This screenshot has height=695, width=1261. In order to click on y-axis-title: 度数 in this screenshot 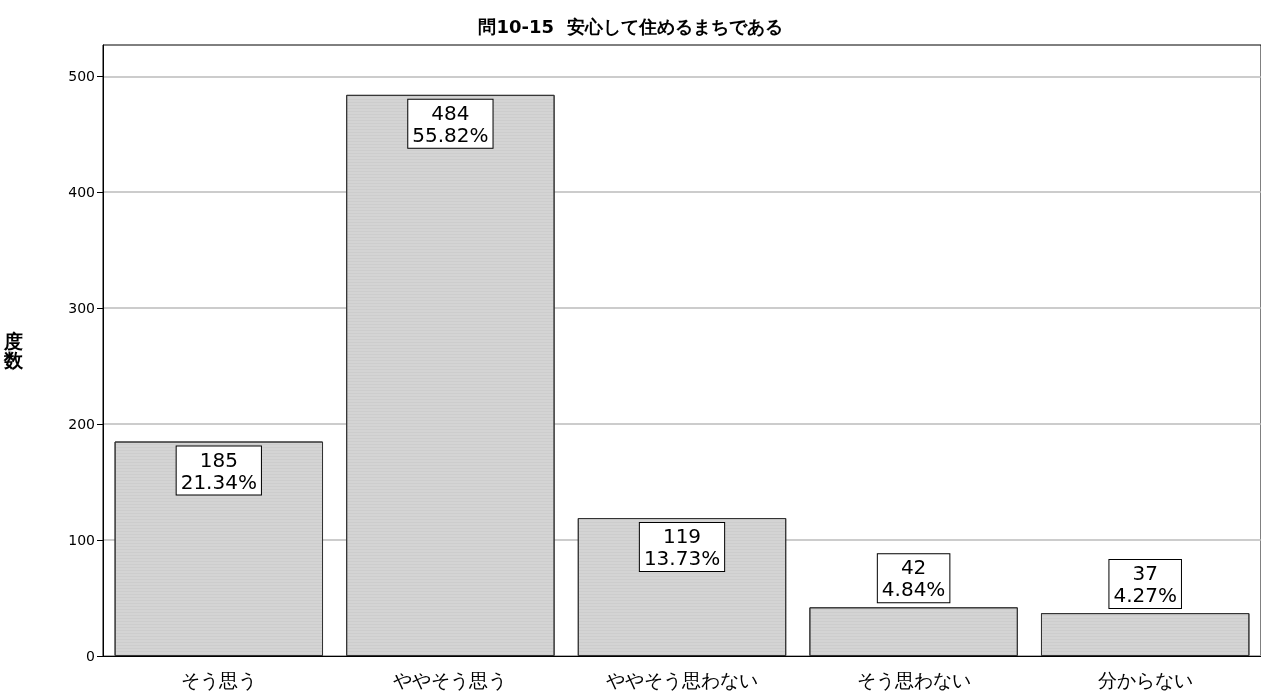, I will do `click(13, 350)`.